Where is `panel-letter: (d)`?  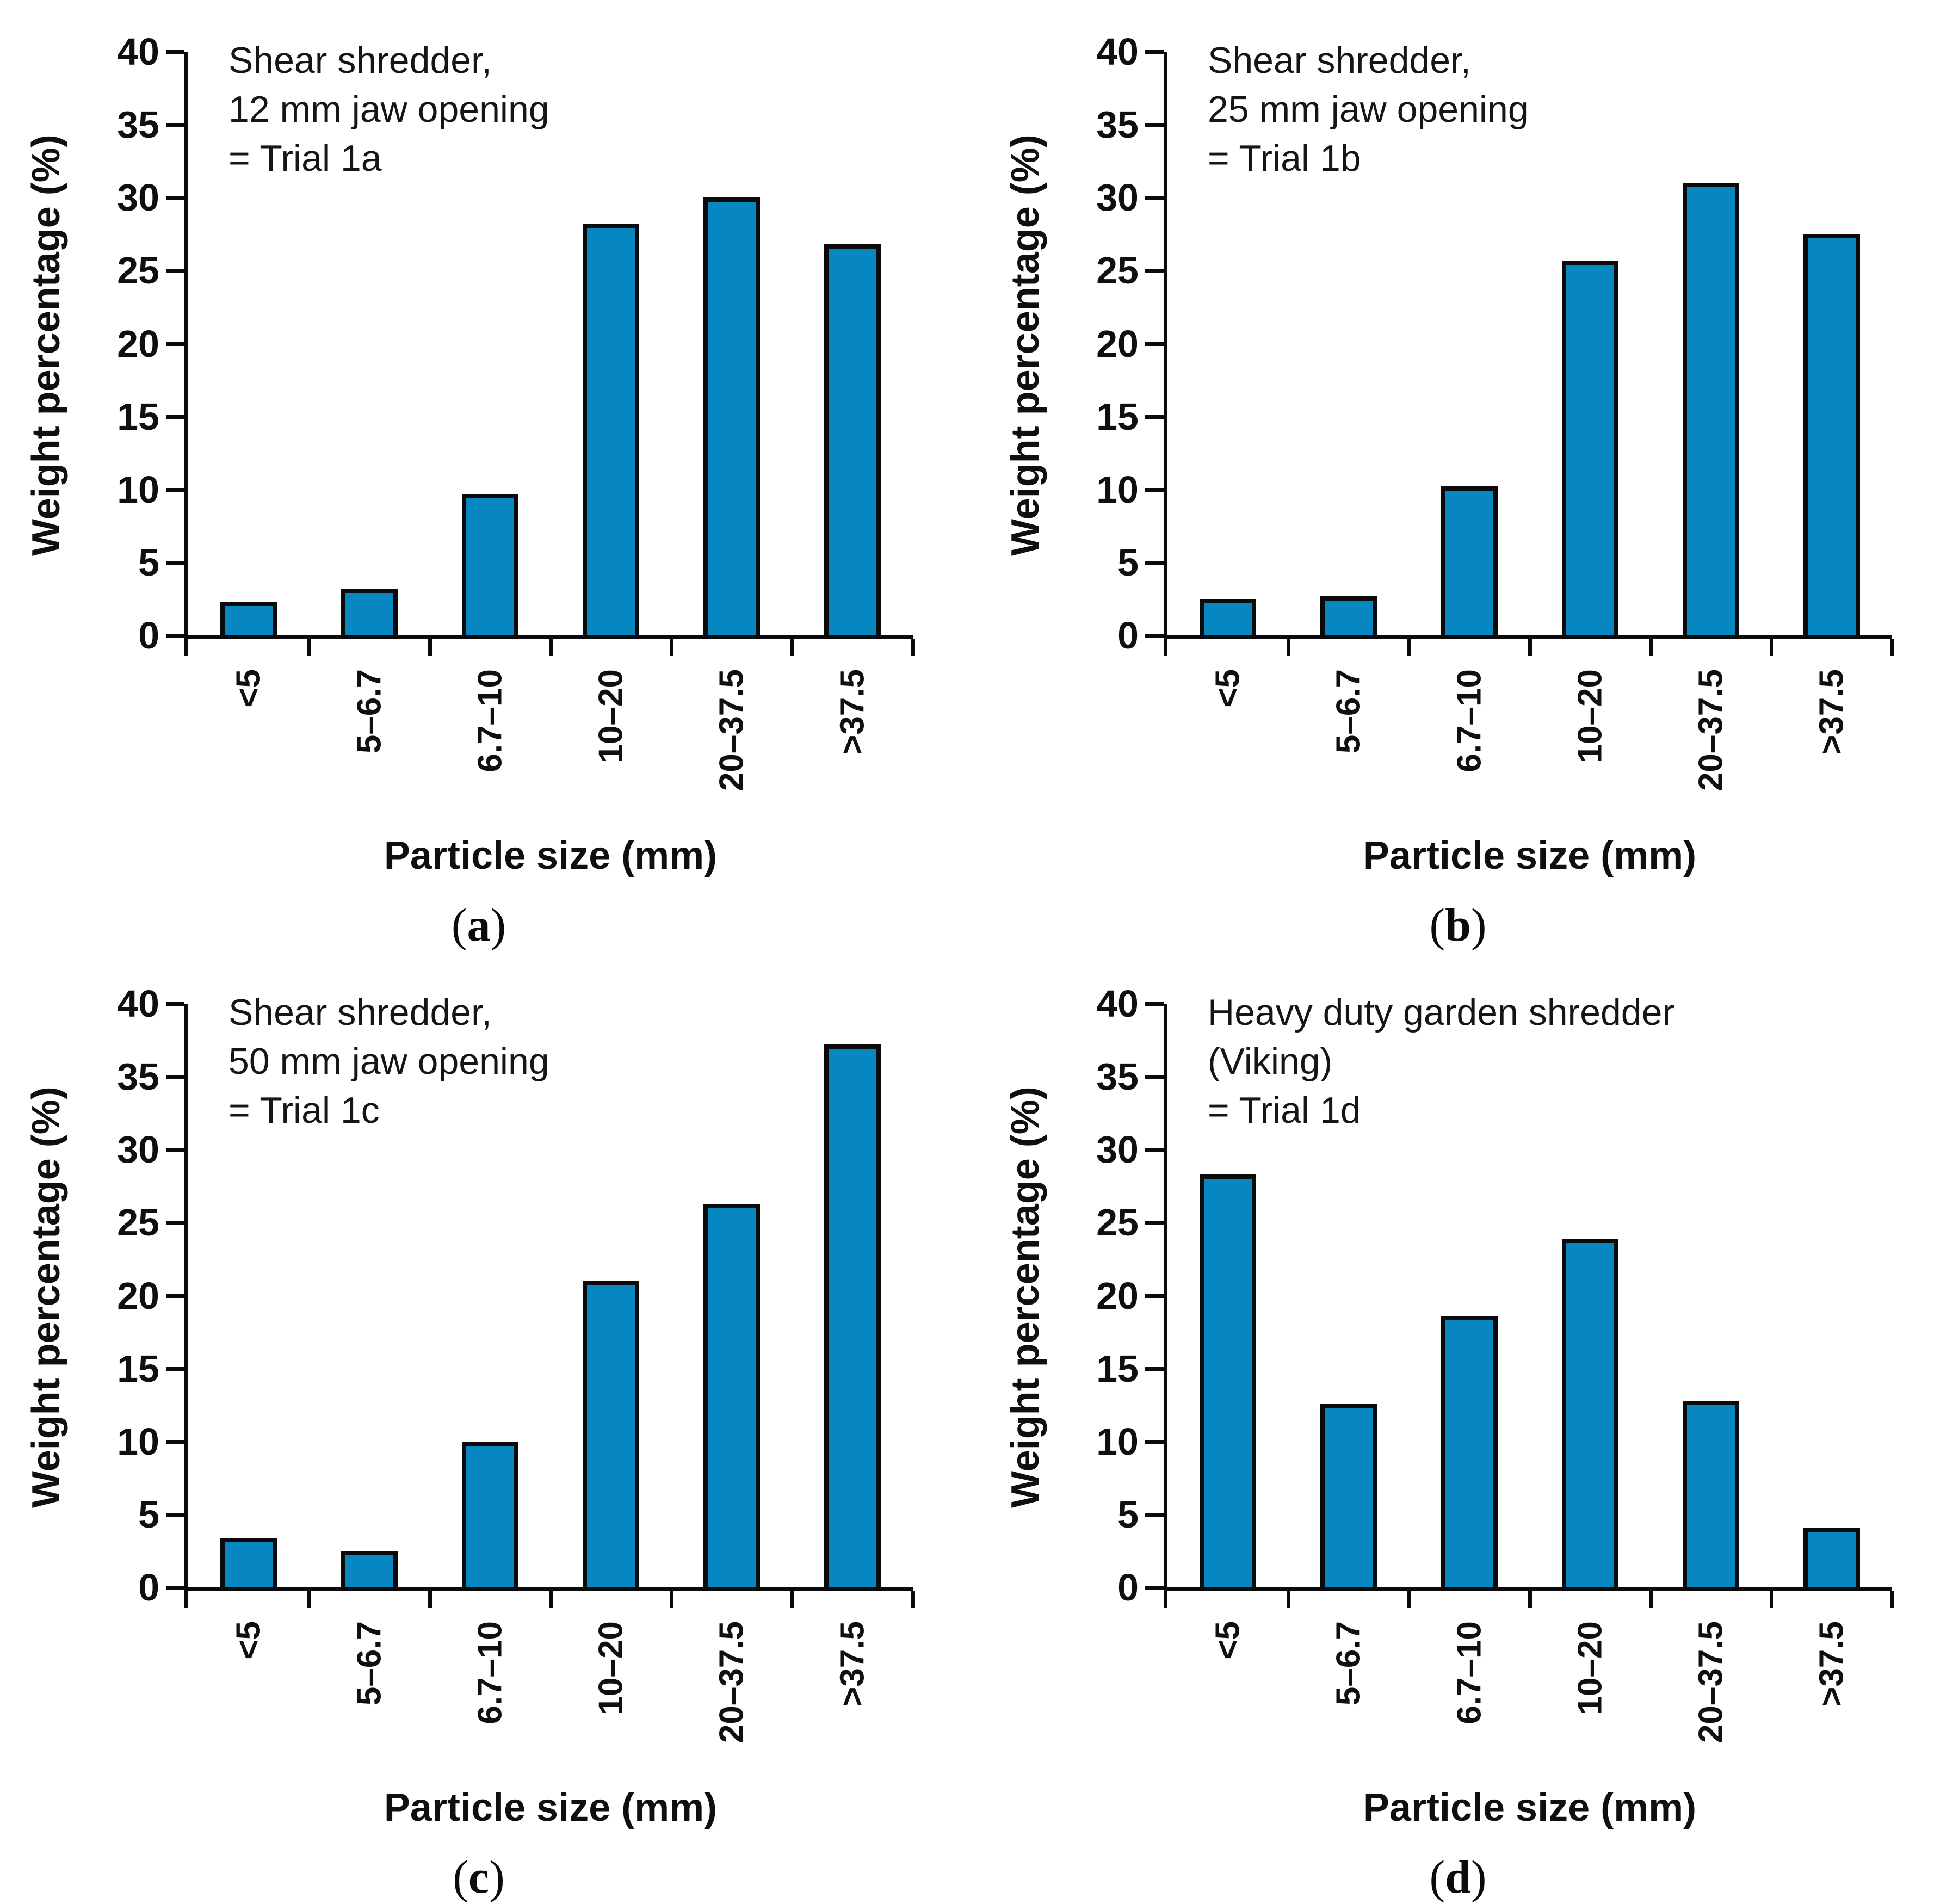
panel-letter: (d) is located at coordinates (1457, 1877).